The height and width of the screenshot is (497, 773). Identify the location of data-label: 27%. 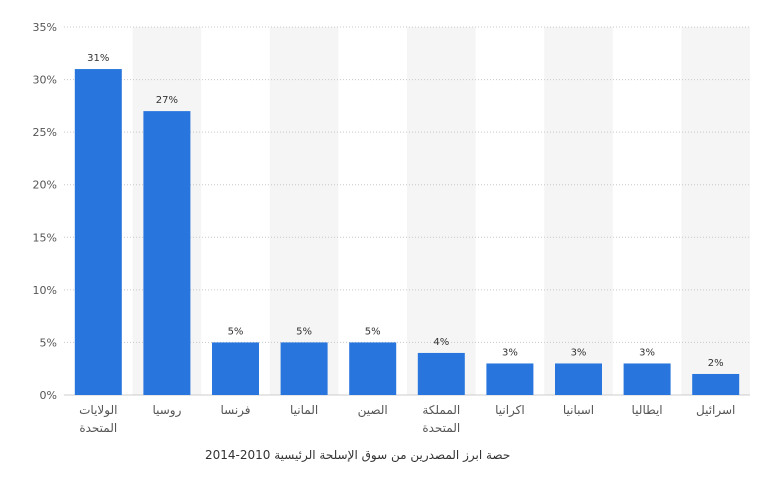
(167, 100).